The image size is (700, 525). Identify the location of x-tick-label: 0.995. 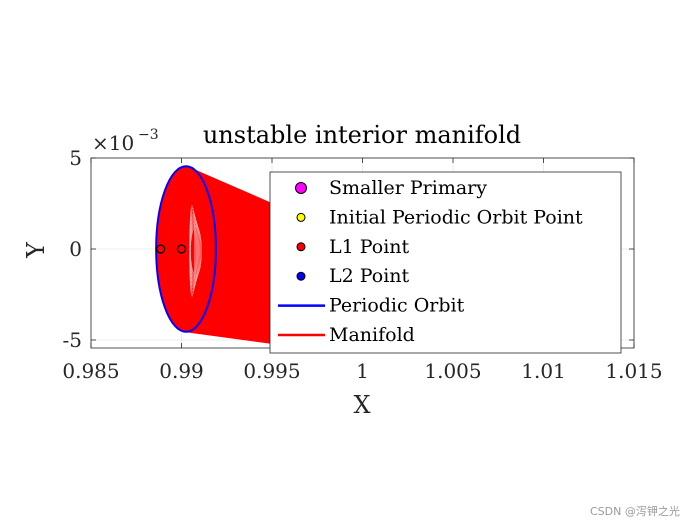
(271, 371).